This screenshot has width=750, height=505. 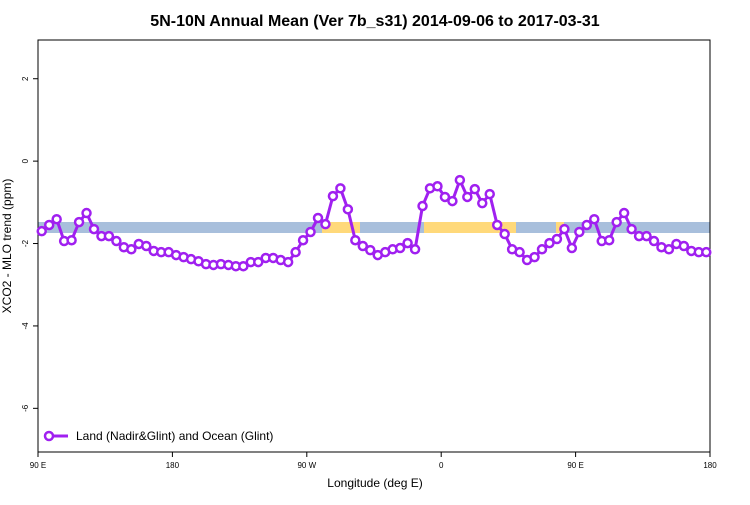 What do you see at coordinates (25, 408) in the screenshot?
I see `y-tick-label: -6` at bounding box center [25, 408].